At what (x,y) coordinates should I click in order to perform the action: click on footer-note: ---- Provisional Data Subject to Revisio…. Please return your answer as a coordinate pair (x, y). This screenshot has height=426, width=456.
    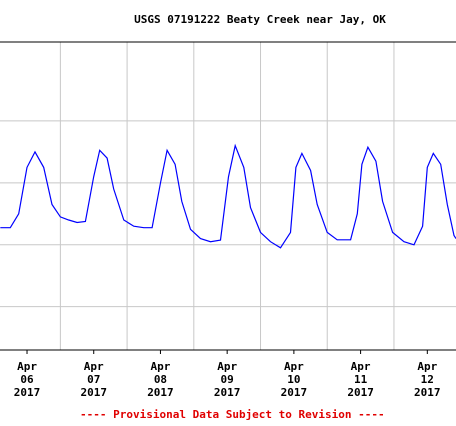
    Looking at the image, I should click on (232, 414).